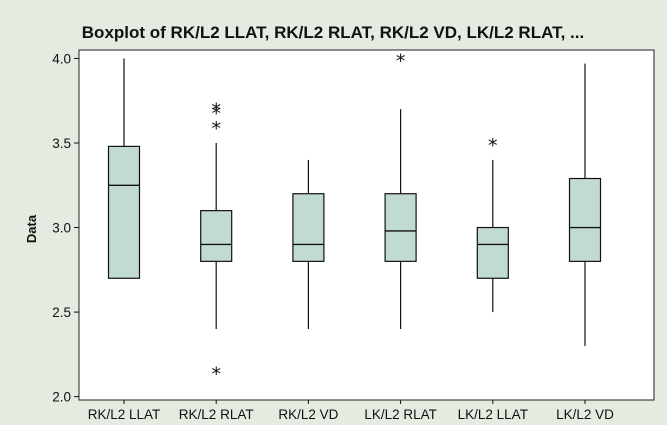 This screenshot has width=667, height=425. Describe the element at coordinates (124, 414) in the screenshot. I see `x-category-label: RK/L2 LLAT` at that location.